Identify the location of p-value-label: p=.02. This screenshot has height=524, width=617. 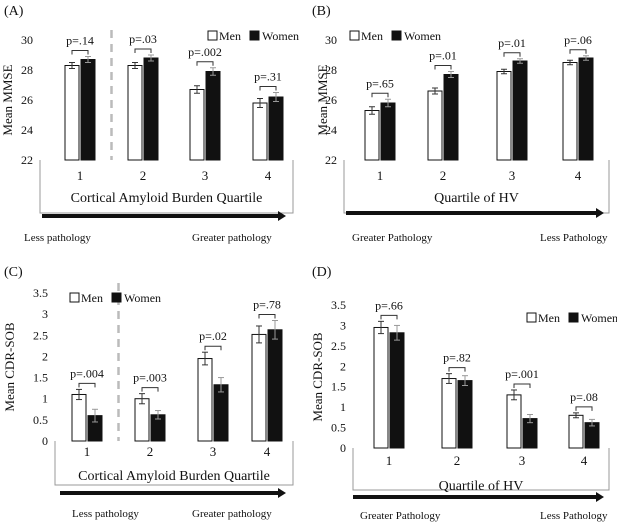
(213, 336).